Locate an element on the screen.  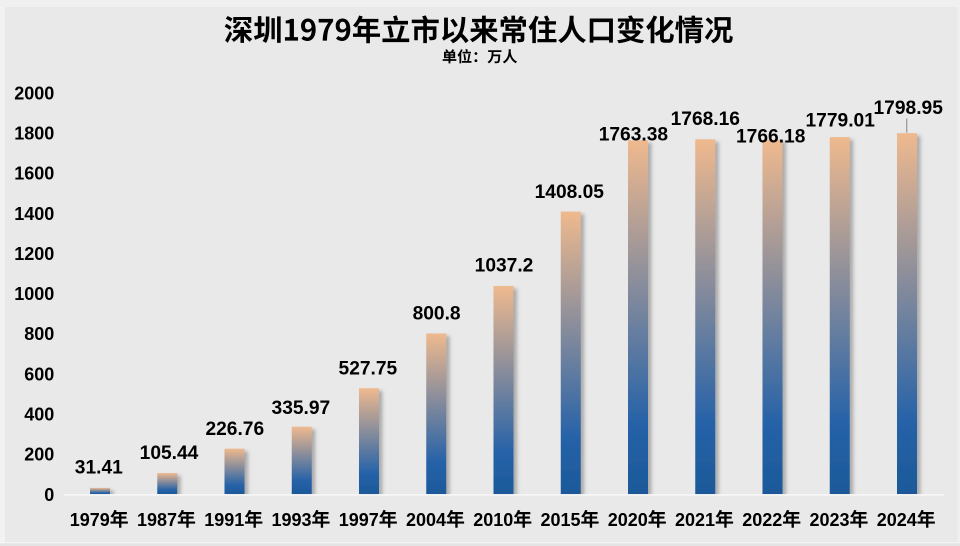
svg-text: 1400 is located at coordinates (34, 214).